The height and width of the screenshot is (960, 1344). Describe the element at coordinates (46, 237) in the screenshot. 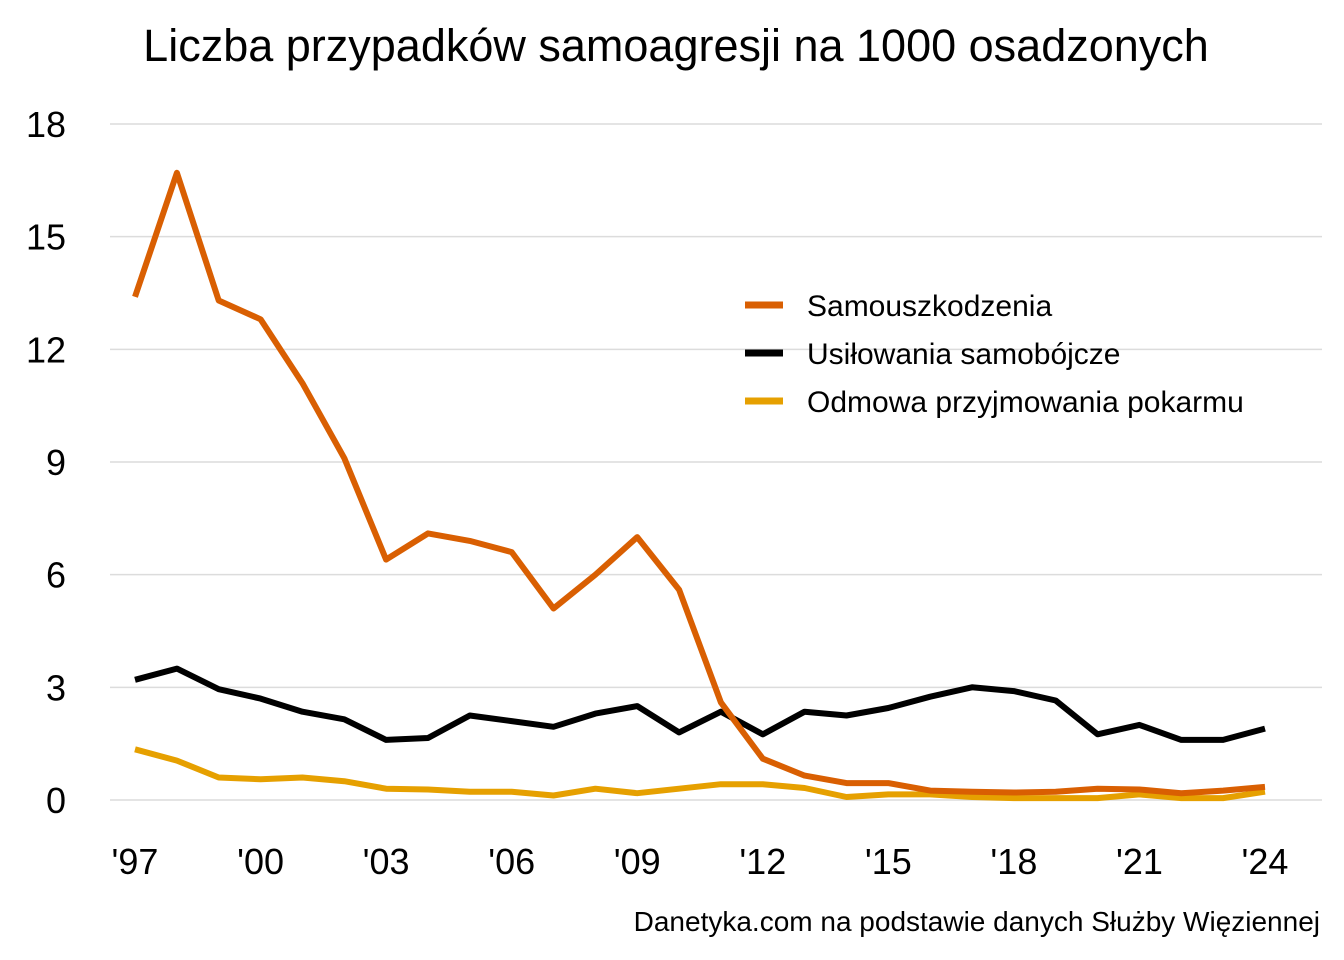

I see `y-tick-label: 15` at that location.